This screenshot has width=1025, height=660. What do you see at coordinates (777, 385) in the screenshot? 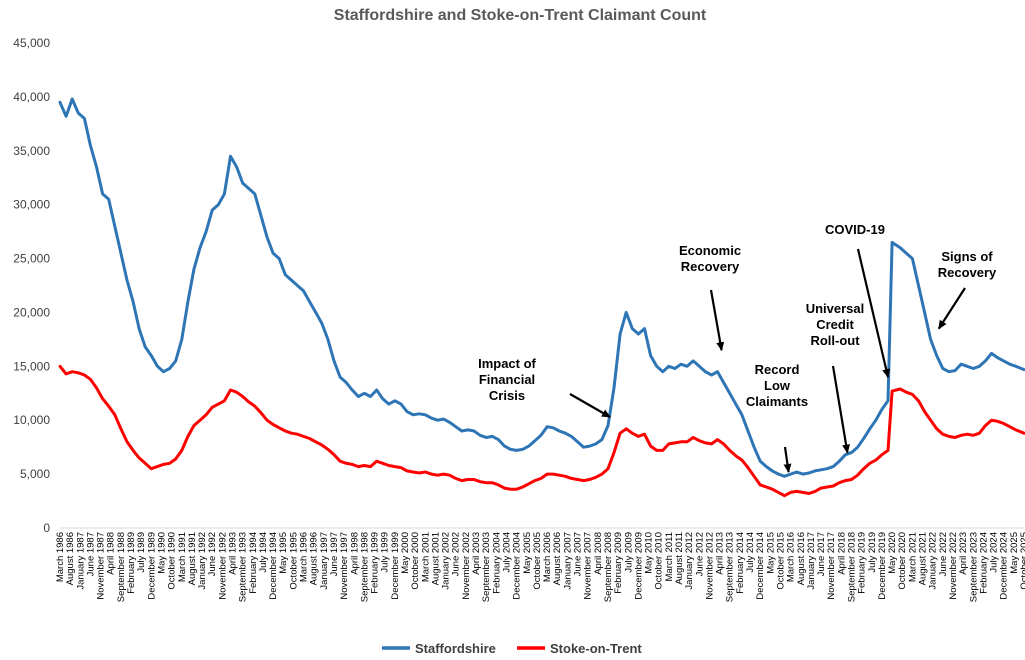
I see `annotation-label: Low` at bounding box center [777, 385].